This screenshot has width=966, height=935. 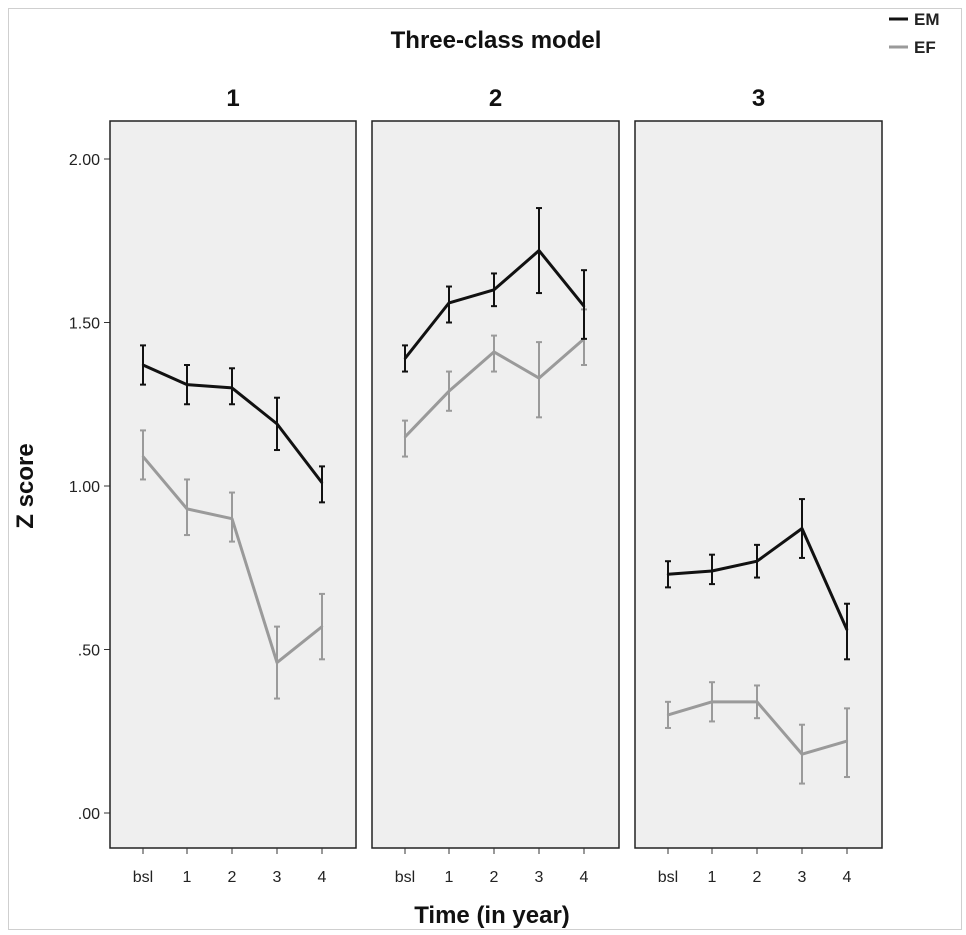 What do you see at coordinates (496, 40) in the screenshot?
I see `chart-title: Three-class model` at bounding box center [496, 40].